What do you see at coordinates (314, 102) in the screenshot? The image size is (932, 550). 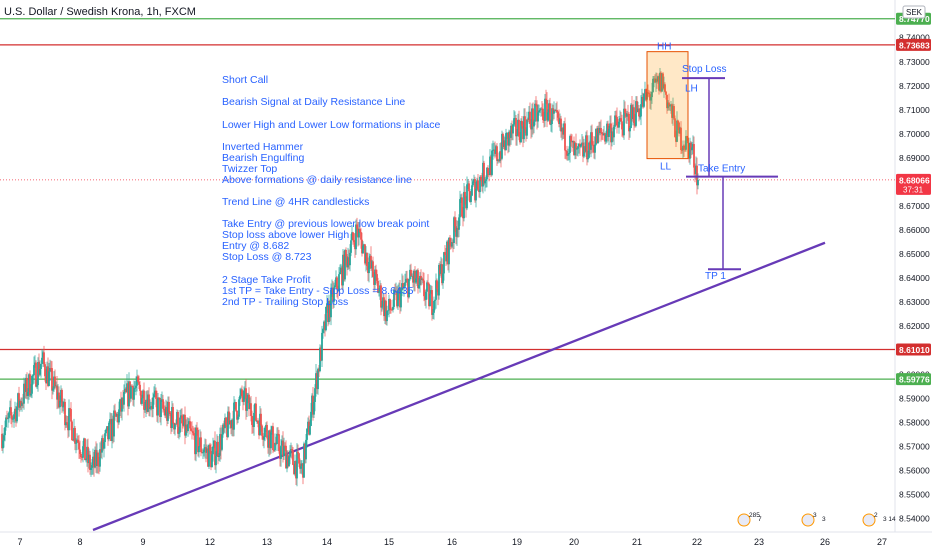 I see `note-bearish-signal: Bearish Signal at Daily Resistance Line` at bounding box center [314, 102].